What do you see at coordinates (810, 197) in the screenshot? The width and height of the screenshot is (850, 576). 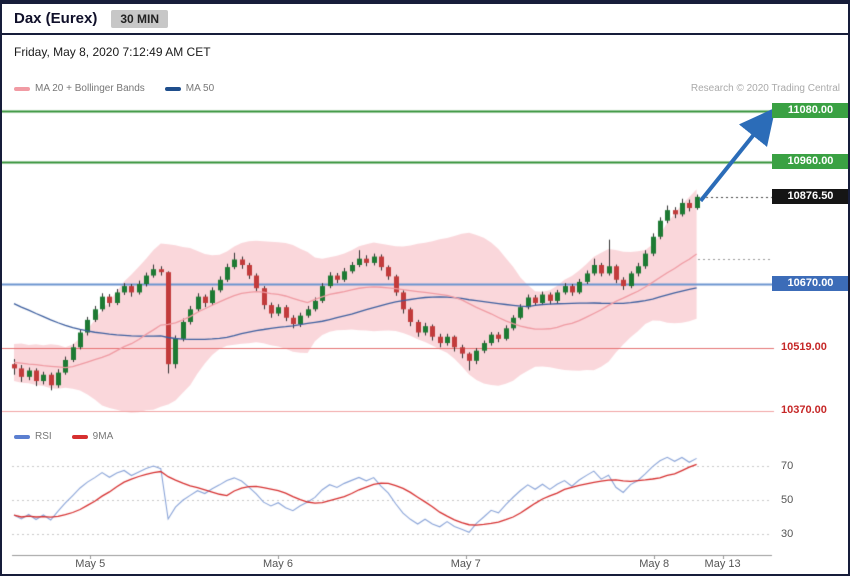 I see `last-price-level-label: 10876.50` at bounding box center [810, 197].